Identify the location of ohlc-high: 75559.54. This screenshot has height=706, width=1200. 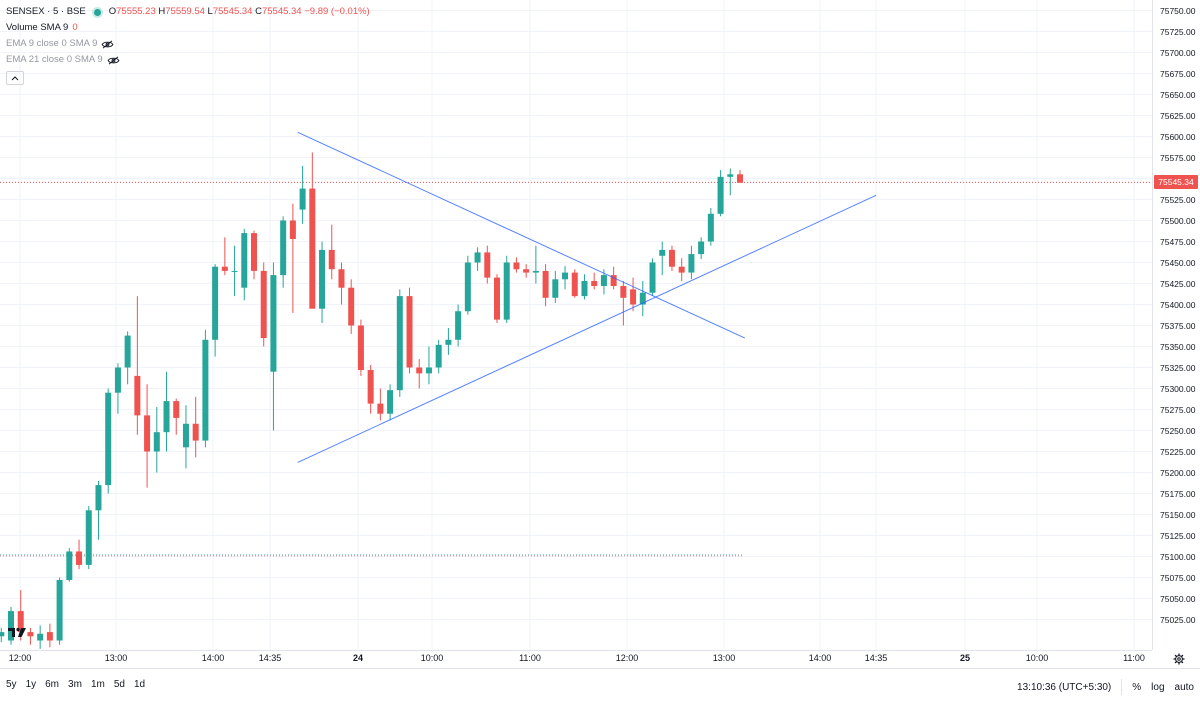
(185, 11).